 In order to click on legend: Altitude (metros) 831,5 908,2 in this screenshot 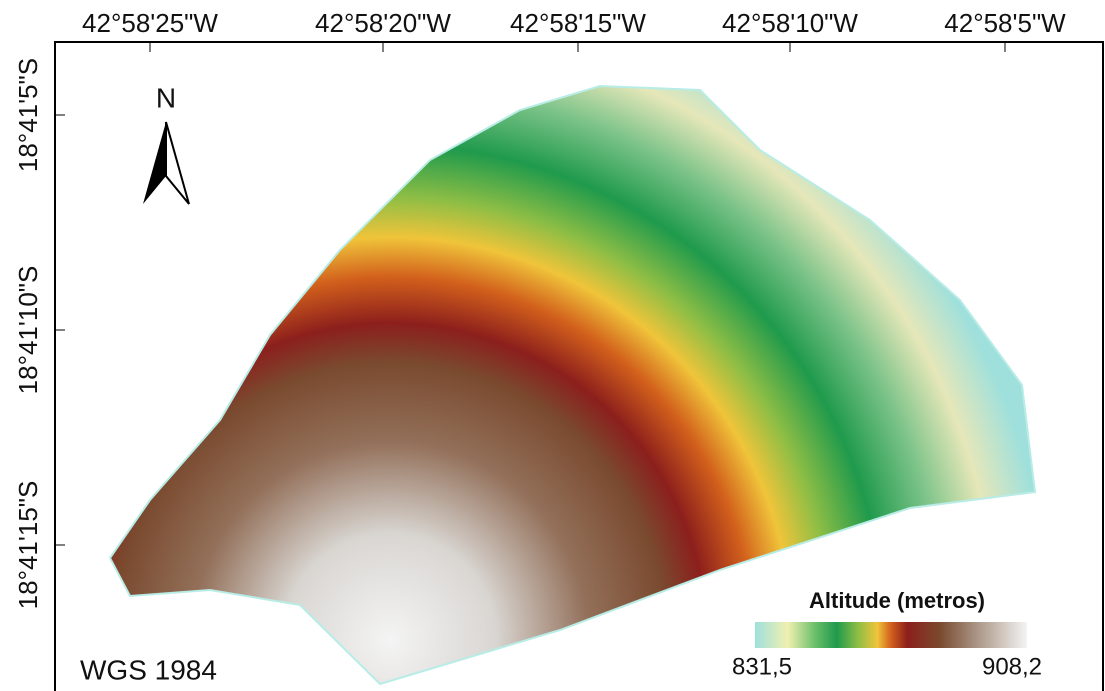, I will do `click(887, 634)`.